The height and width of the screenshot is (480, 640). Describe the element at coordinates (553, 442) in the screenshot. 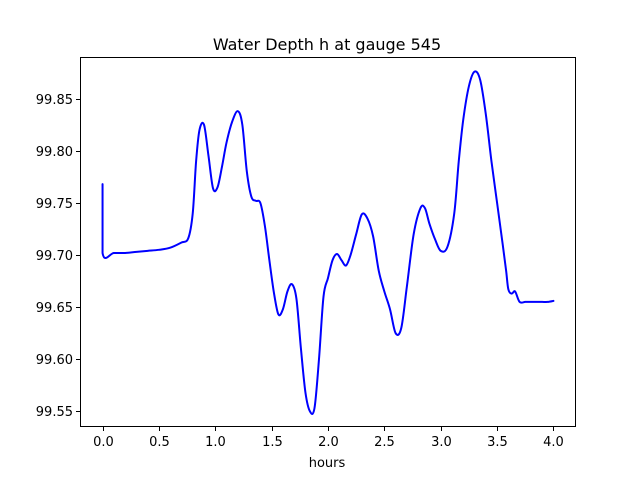

I see `x-tick-label: 4.0` at that location.